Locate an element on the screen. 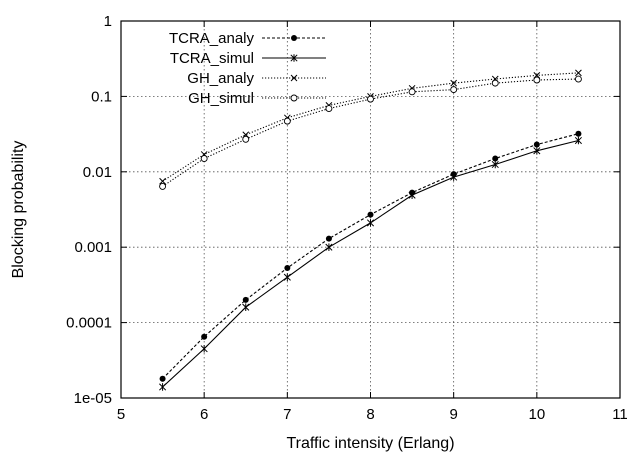 The image size is (635, 459). y-tick-label: 0.1 is located at coordinates (101, 96).